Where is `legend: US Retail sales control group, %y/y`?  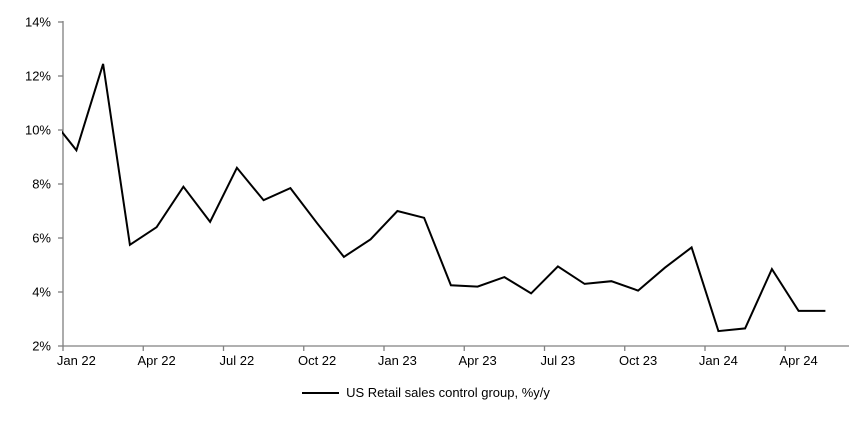 legend: US Retail sales control group, %y/y is located at coordinates (426, 393).